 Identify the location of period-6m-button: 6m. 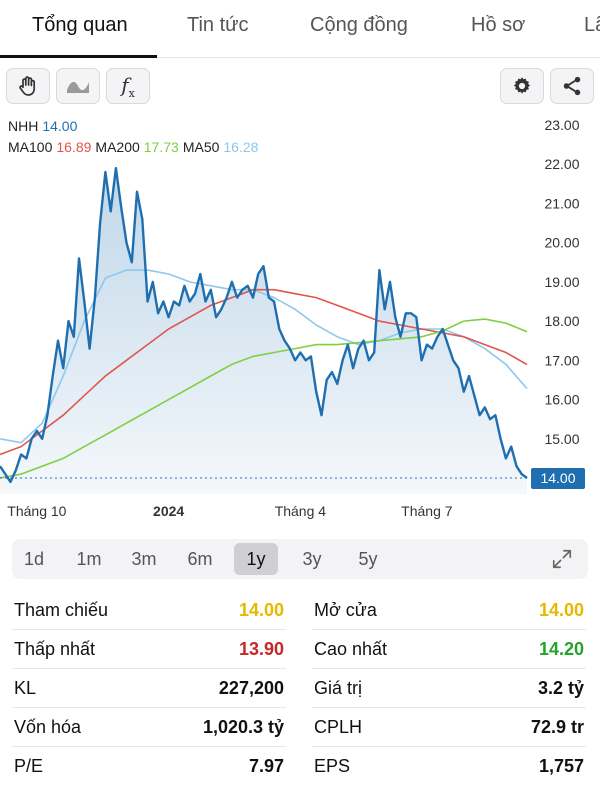
(200, 559).